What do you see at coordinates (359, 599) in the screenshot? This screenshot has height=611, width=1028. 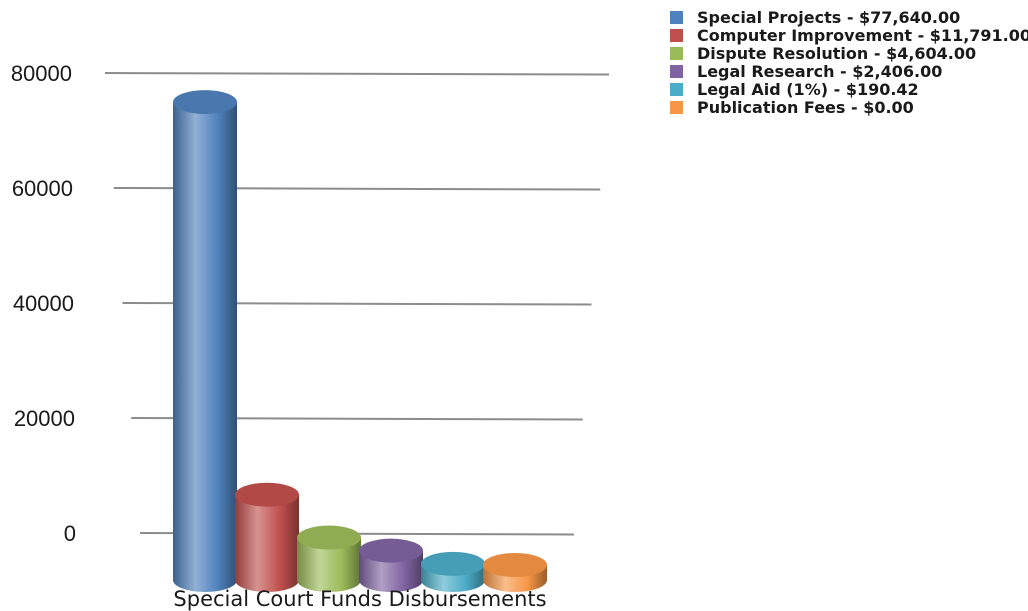 I see `x-category-label: Special Court Funds Disbursements` at bounding box center [359, 599].